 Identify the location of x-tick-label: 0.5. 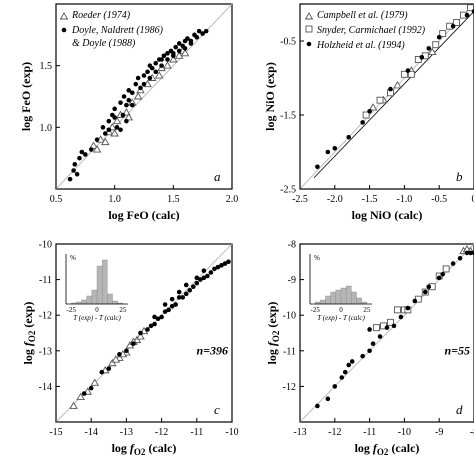
(56, 199).